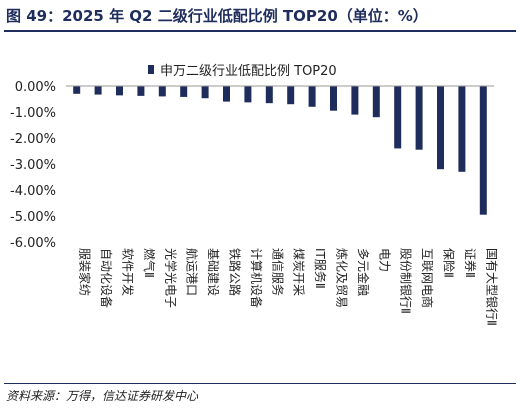  Describe the element at coordinates (449, 263) in the screenshot. I see `category-label: 保险Ⅱ` at that location.